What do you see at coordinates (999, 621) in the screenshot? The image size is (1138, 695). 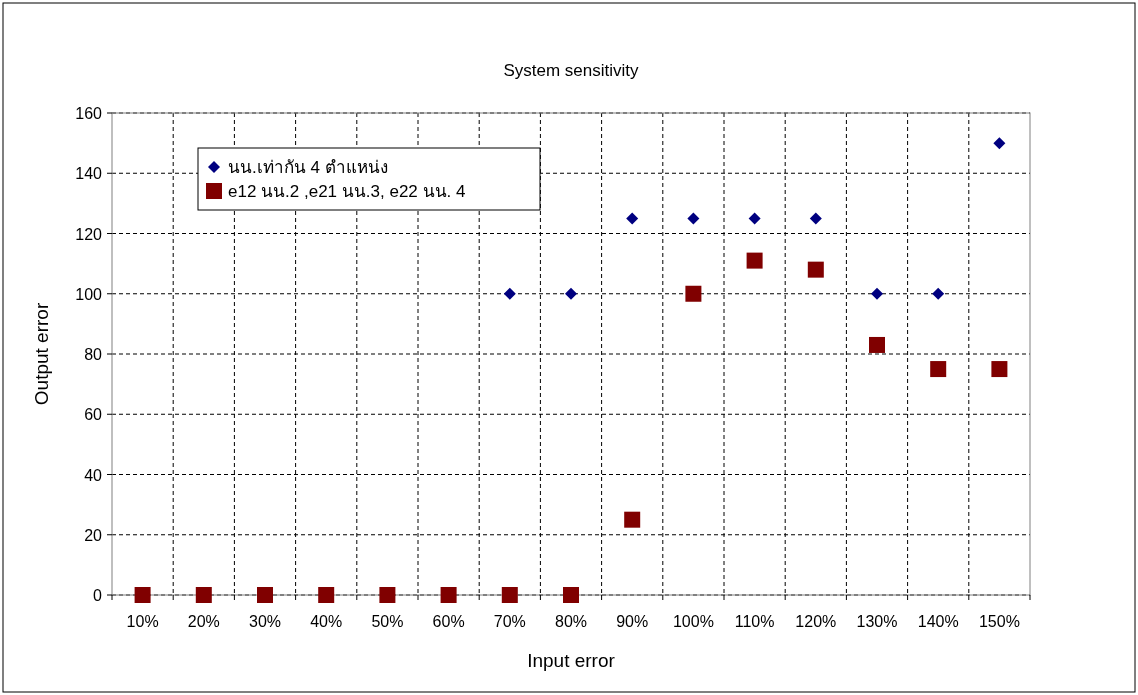 I see `x-tick-label: 150%` at bounding box center [999, 621].